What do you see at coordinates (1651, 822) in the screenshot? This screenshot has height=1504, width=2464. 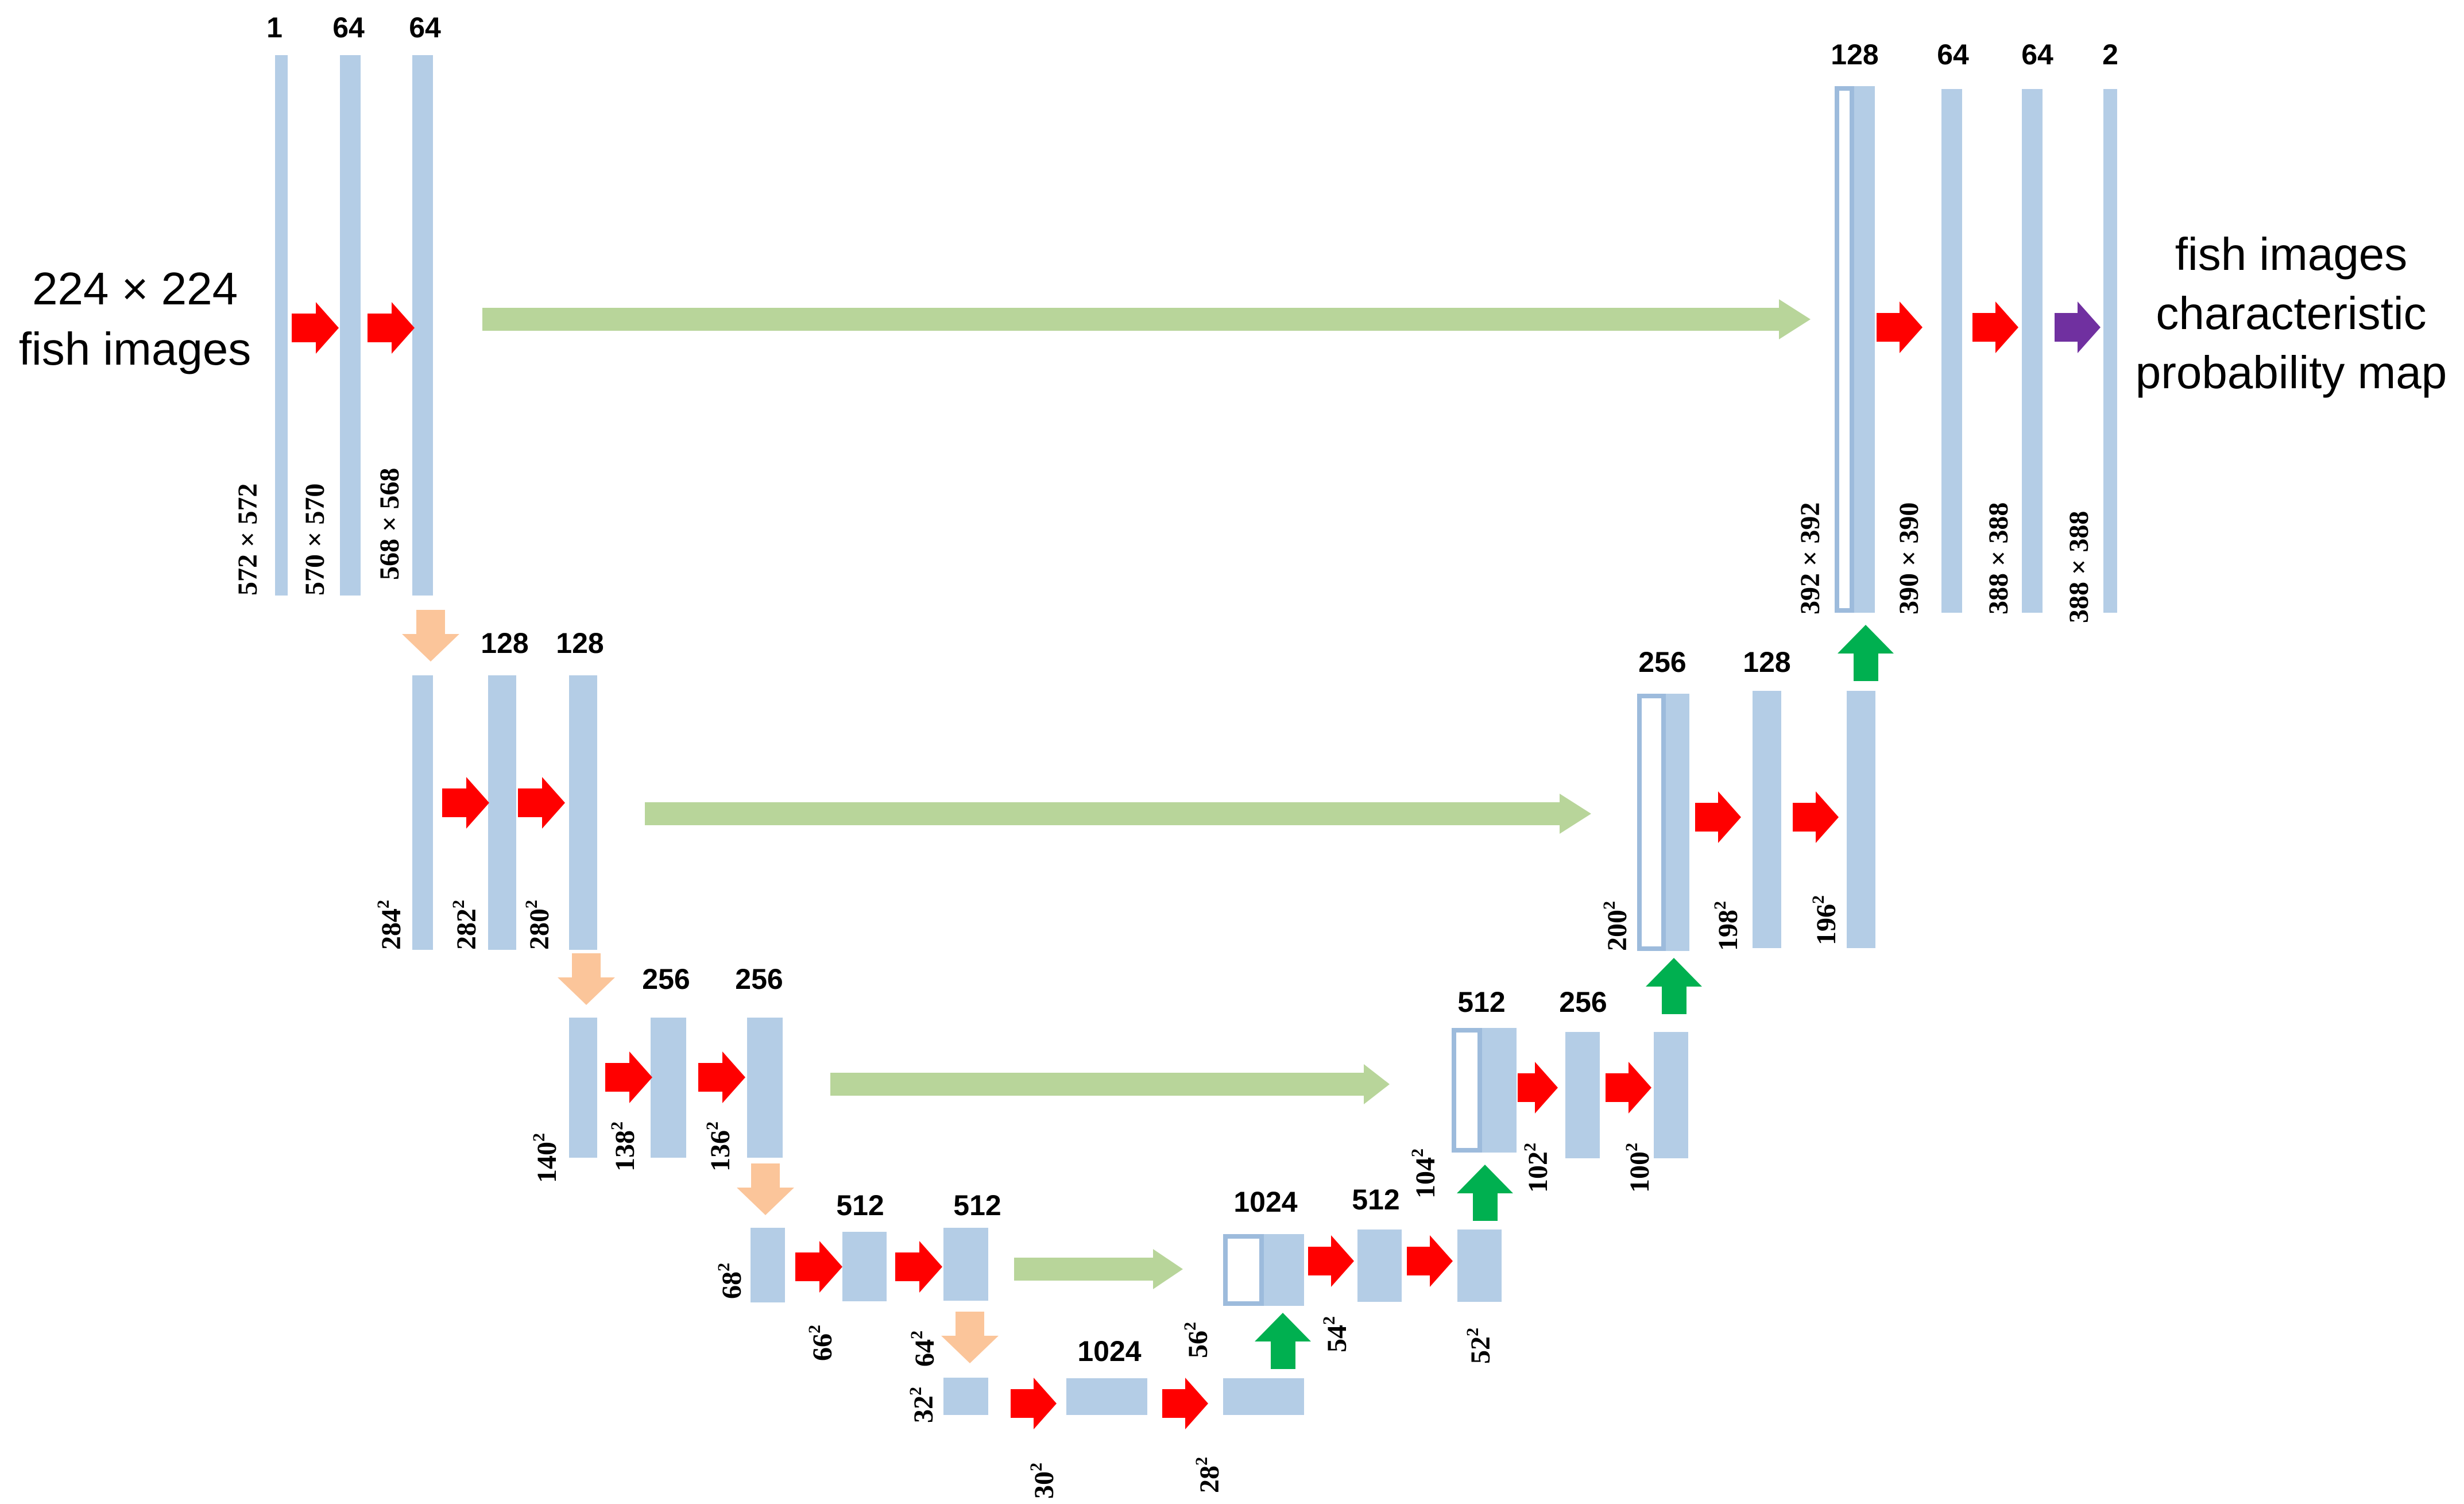 I see `copied-map-d2` at bounding box center [1651, 822].